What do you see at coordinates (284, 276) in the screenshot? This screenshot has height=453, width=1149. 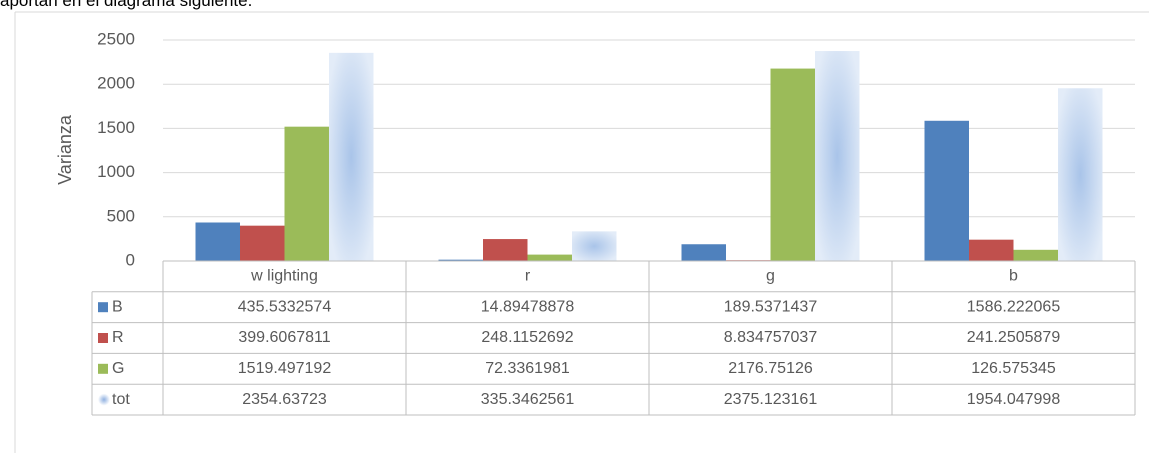 I see `x-tick-label: w lighting` at bounding box center [284, 276].